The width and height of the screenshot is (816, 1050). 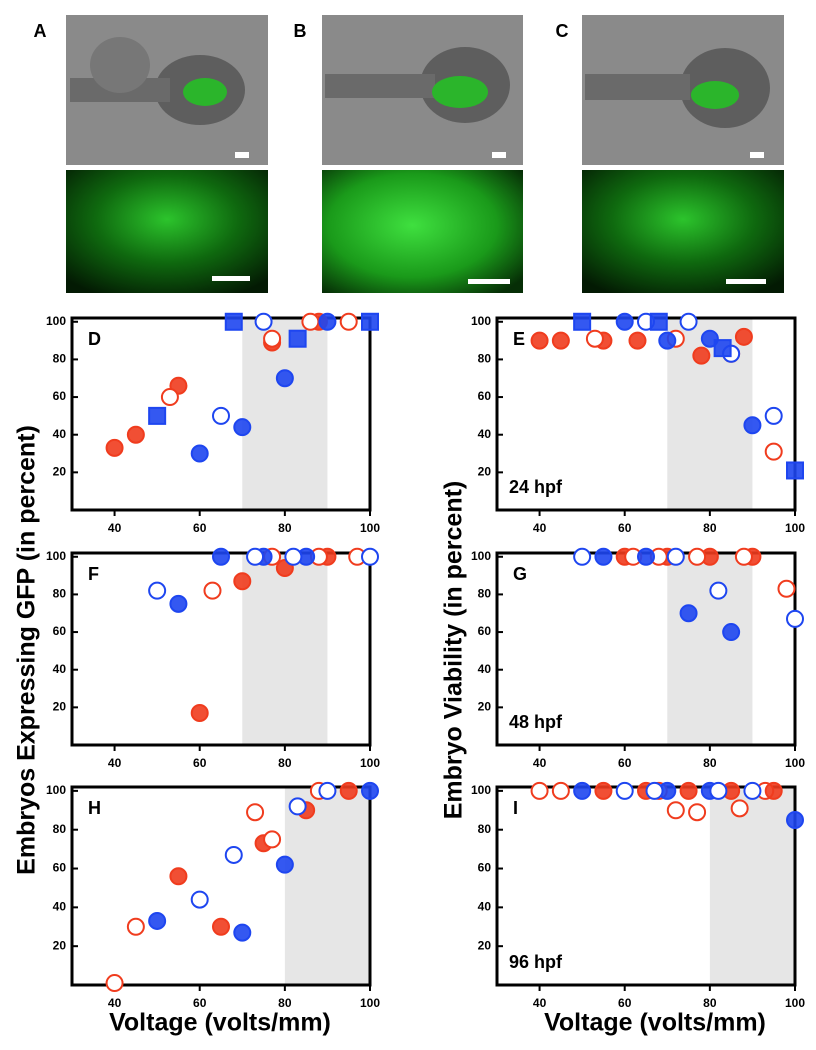 I want to click on image-label: B, so click(x=300, y=31).